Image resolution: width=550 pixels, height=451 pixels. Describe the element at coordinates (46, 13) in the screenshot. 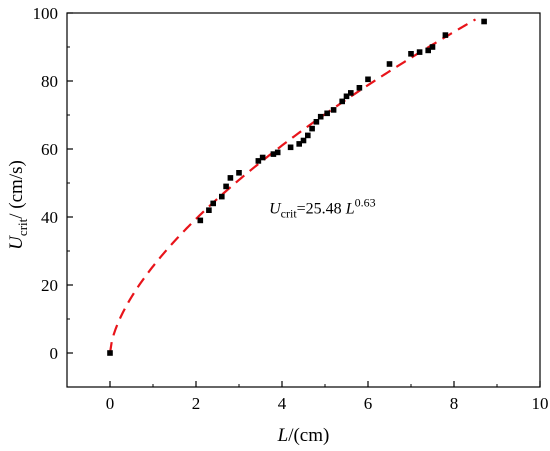

I see `y-tick-label: 100` at that location.